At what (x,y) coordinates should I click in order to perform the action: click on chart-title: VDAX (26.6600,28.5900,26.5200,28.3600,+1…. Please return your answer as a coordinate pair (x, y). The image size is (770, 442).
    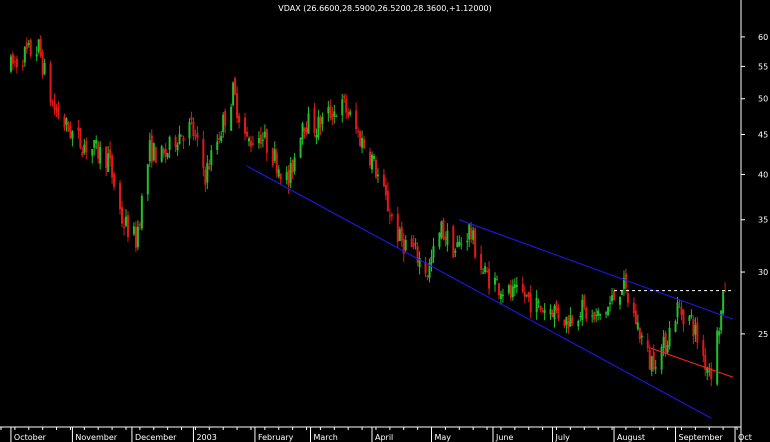
    Looking at the image, I should click on (385, 8).